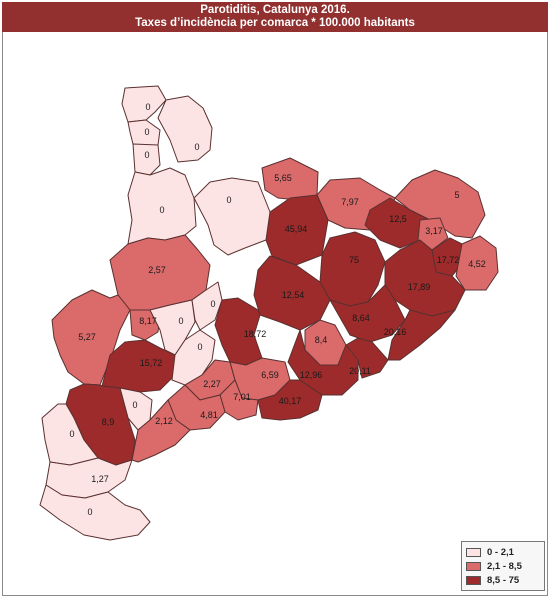 The height and width of the screenshot is (600, 552). Describe the element at coordinates (473, 566) in the screenshot. I see `legend-swatch-mid` at that location.